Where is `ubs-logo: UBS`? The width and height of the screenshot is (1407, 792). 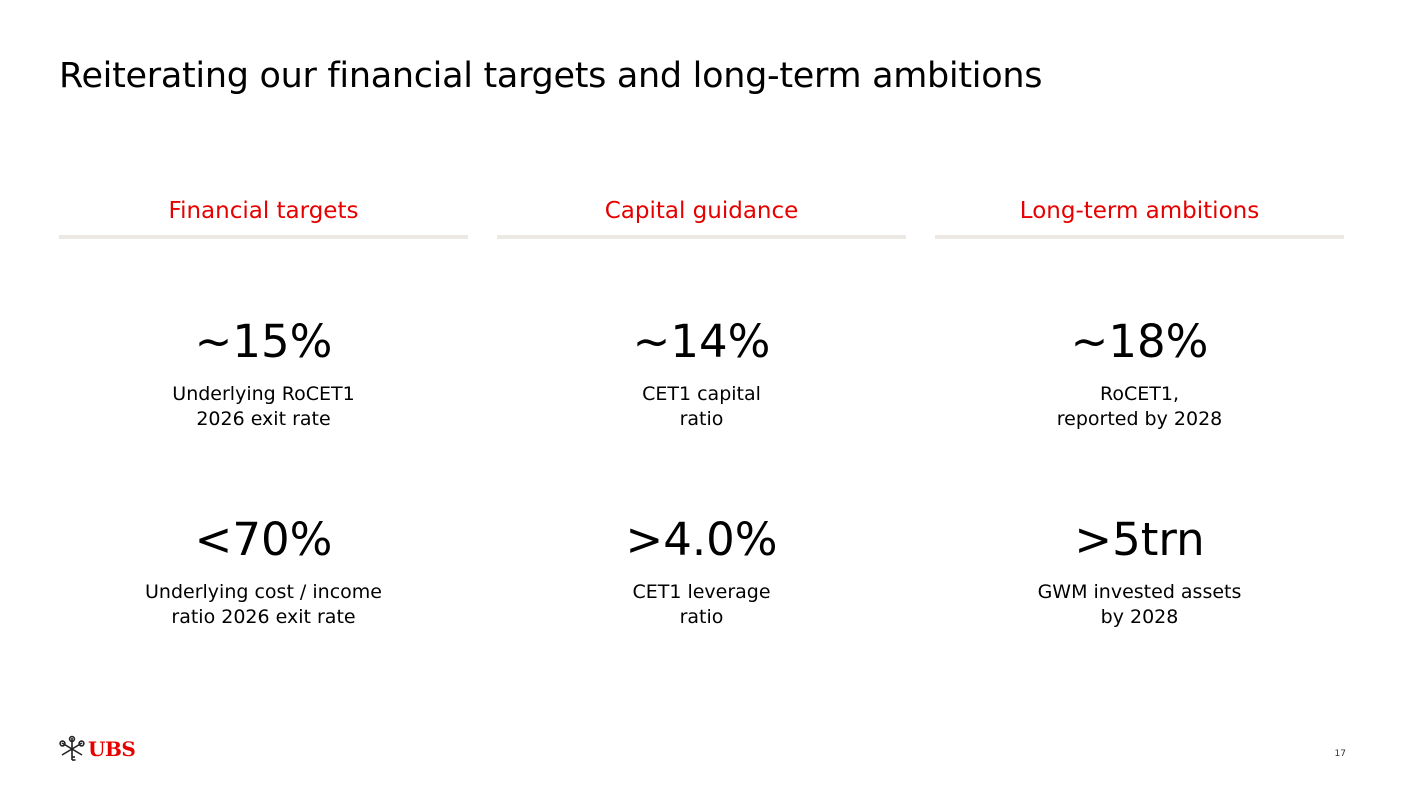 ubs-logo: UBS is located at coordinates (97, 749).